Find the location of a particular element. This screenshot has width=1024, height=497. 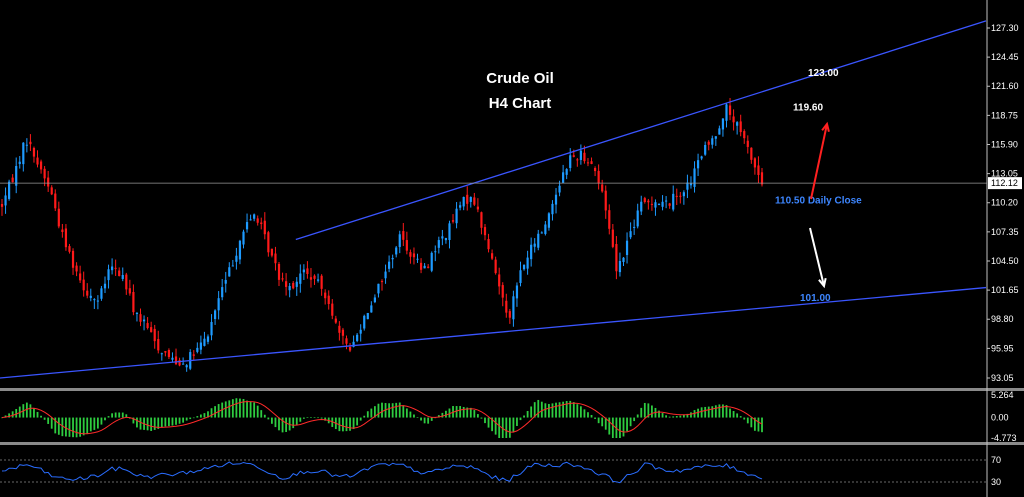

rsi-axis: 70 30 is located at coordinates (996, 471).